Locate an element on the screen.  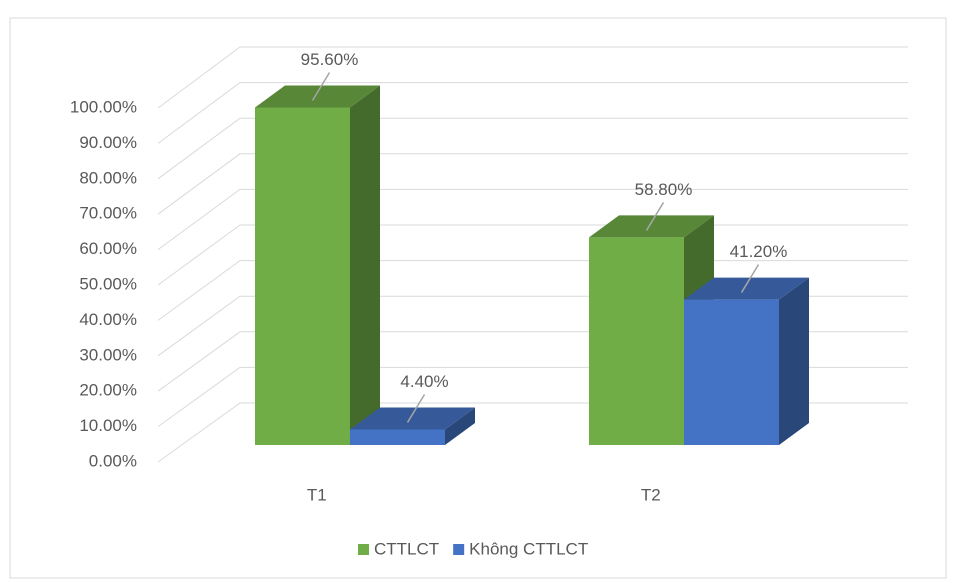
y-tick-label: 10.00% is located at coordinates (108, 425).